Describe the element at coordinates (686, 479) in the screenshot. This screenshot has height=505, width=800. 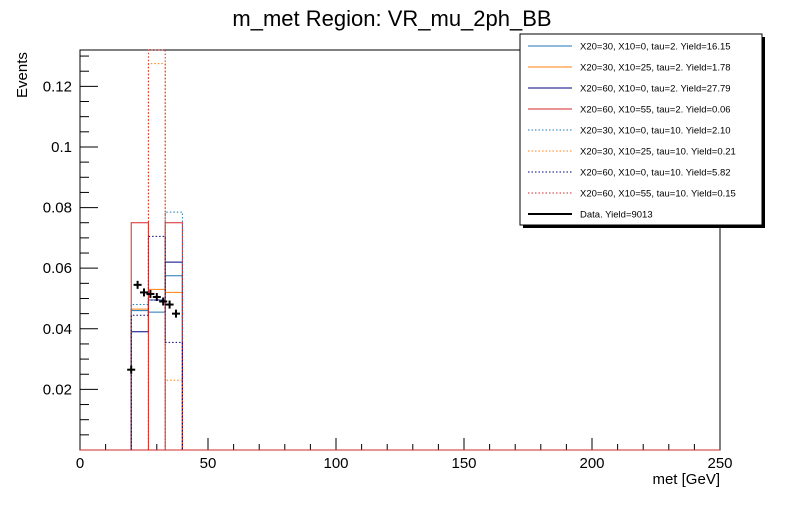
I see `x-axis-label: met [GeV]` at that location.